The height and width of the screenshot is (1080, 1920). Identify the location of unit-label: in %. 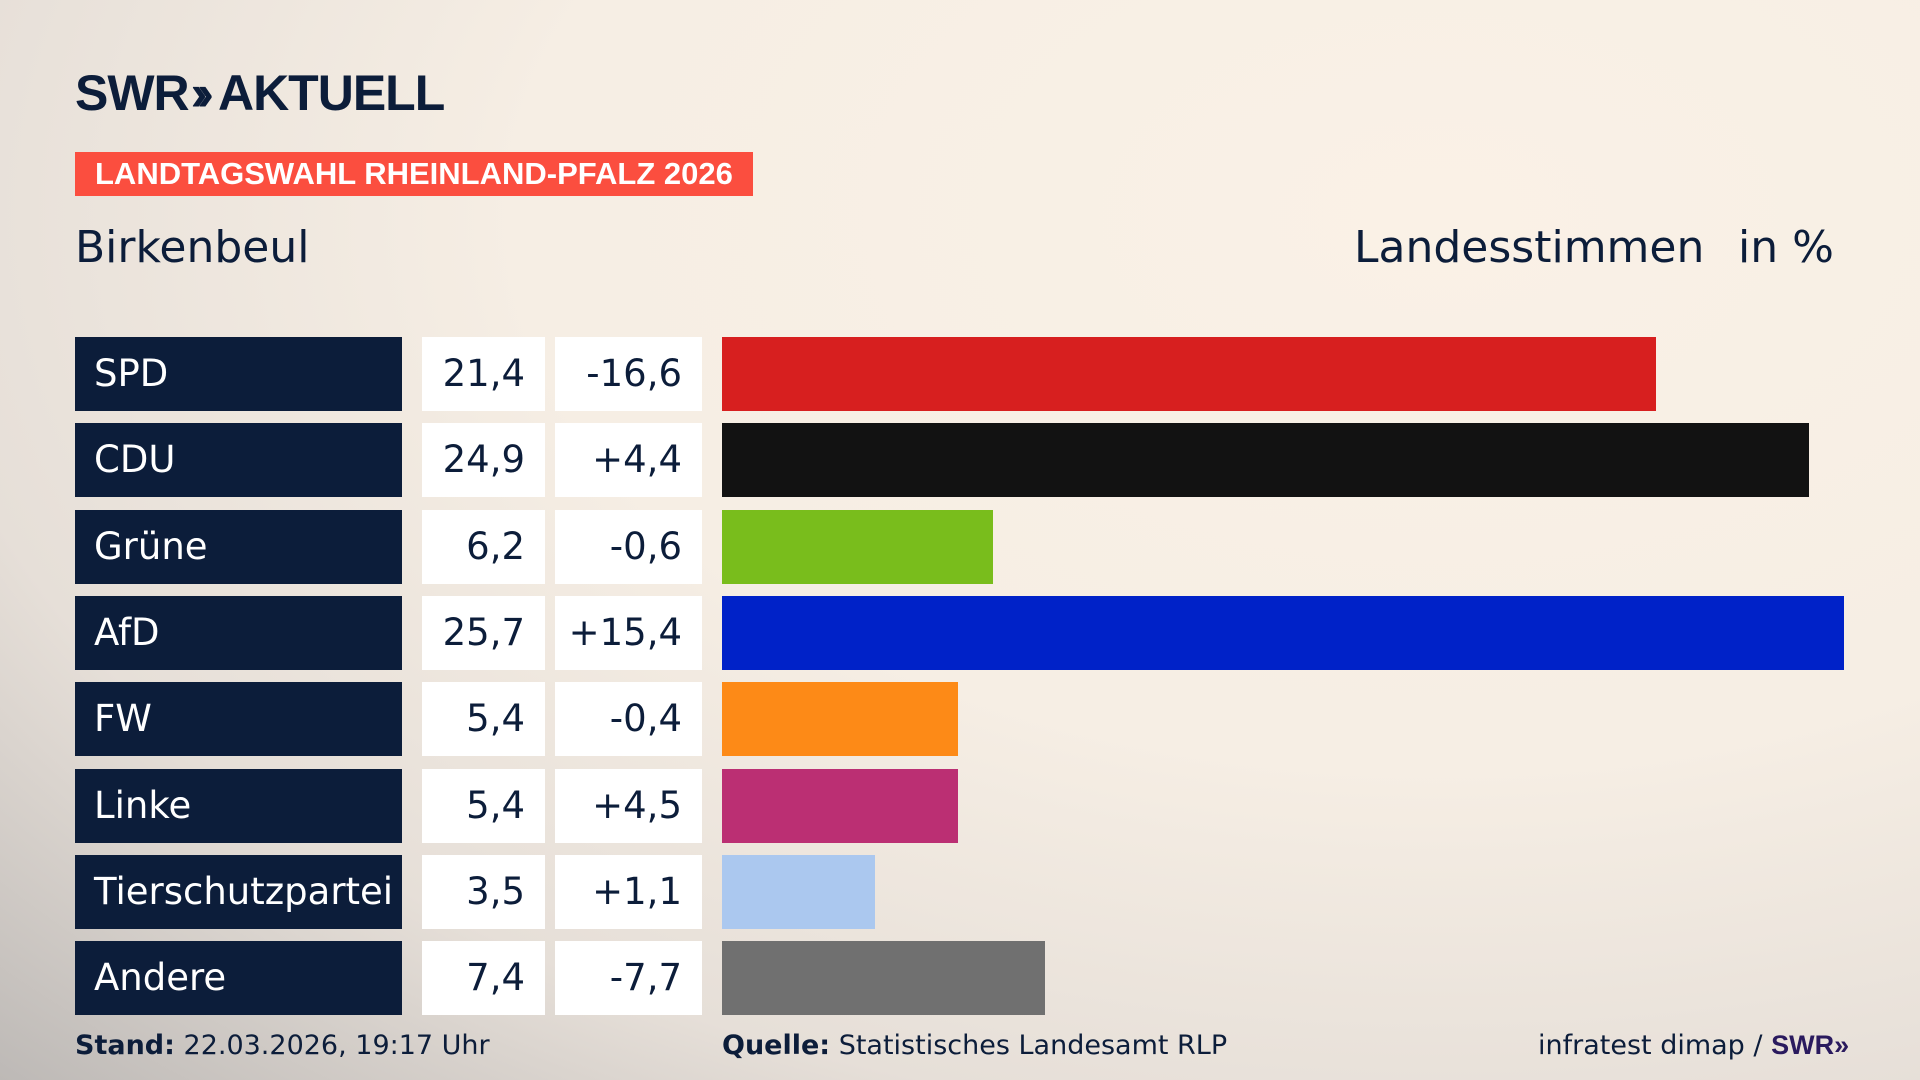
(1786, 247).